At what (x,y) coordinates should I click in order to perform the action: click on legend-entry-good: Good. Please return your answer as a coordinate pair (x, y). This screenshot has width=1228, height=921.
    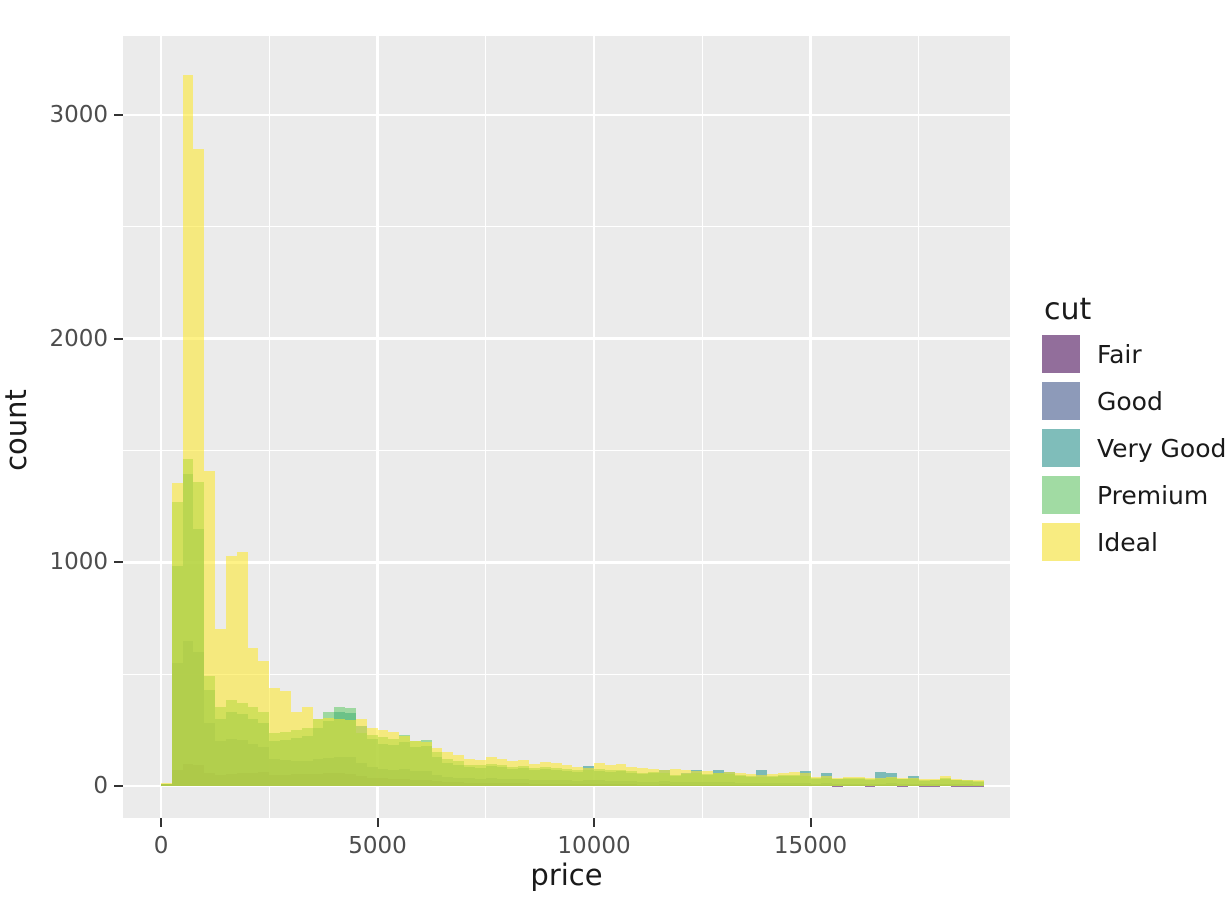
    Looking at the image, I should click on (1135, 401).